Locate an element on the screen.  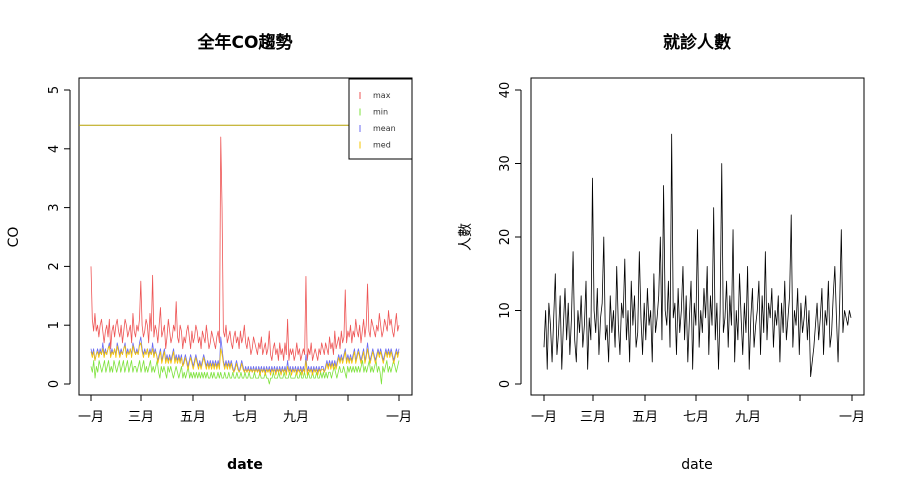
co-y-tick-label: 2 is located at coordinates (54, 266).